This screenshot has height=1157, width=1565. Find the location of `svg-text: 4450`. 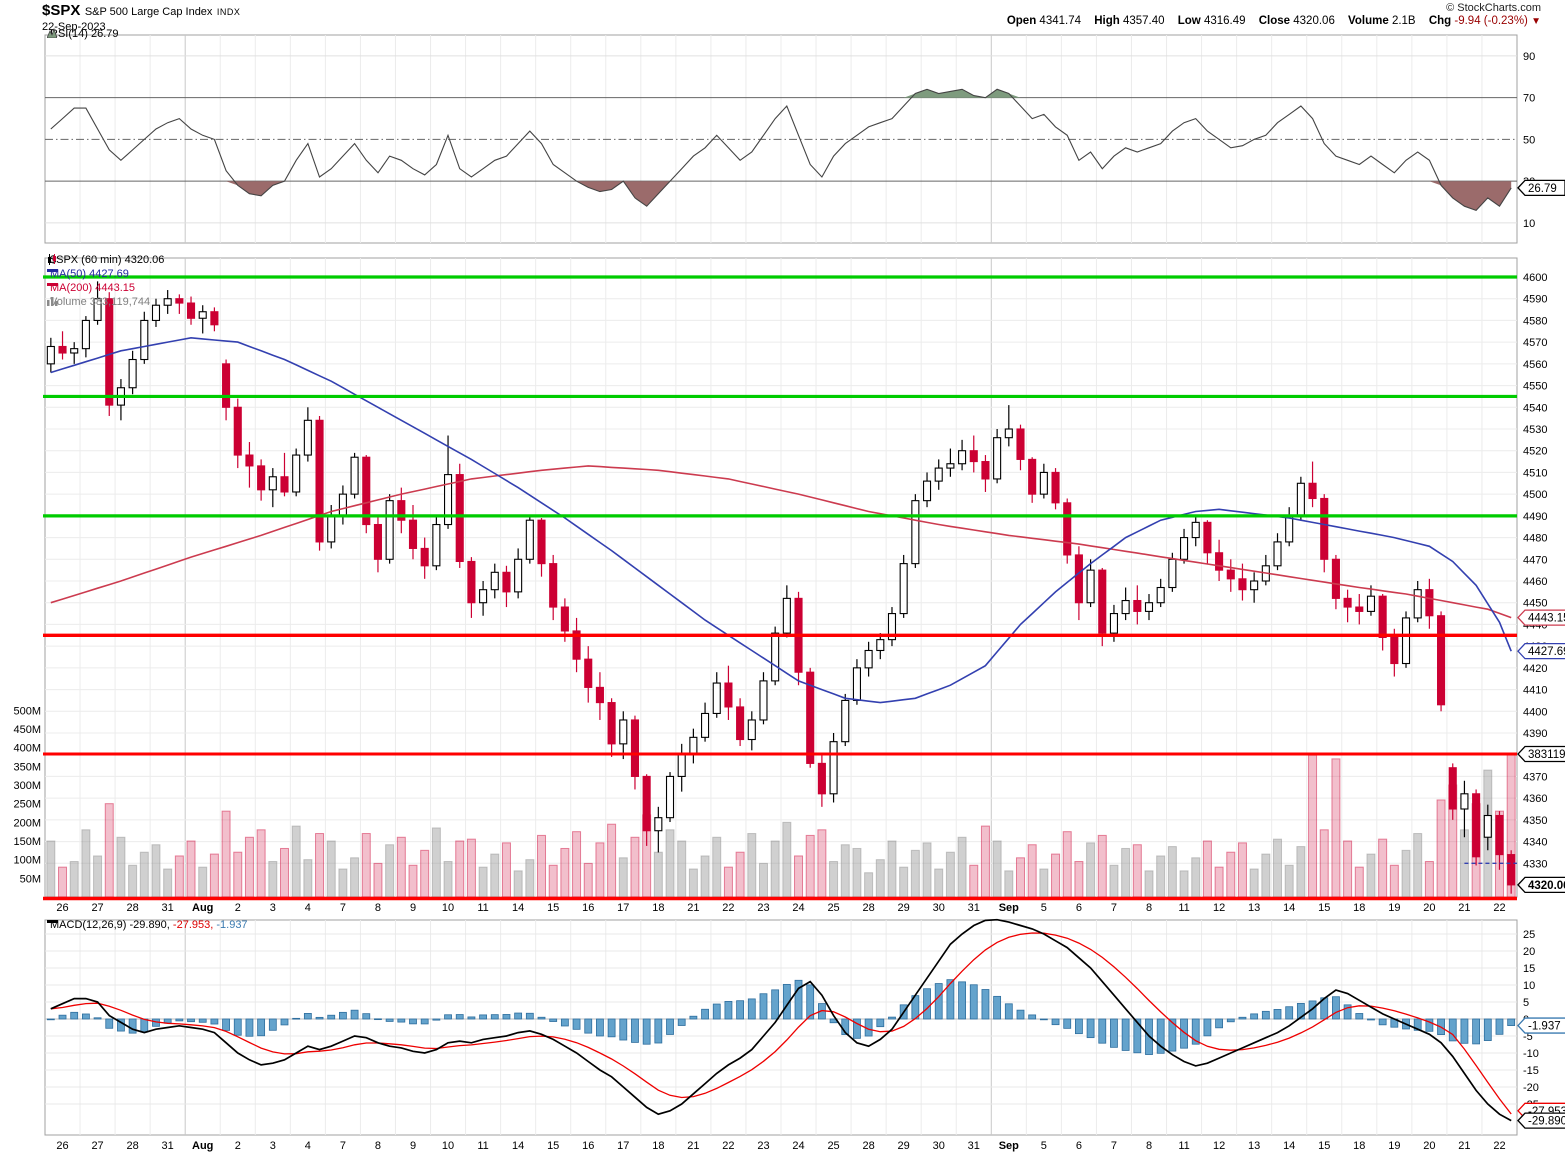

svg-text: 4450 is located at coordinates (1535, 604).